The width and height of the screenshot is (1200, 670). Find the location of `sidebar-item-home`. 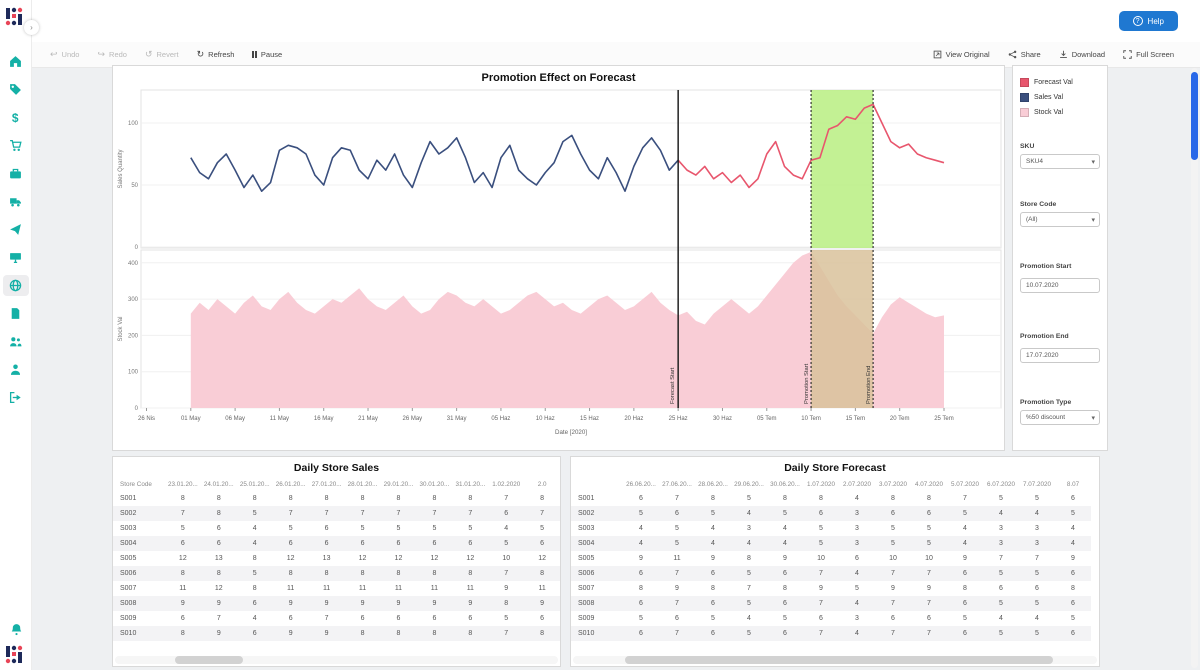

sidebar-item-home is located at coordinates (16, 61).